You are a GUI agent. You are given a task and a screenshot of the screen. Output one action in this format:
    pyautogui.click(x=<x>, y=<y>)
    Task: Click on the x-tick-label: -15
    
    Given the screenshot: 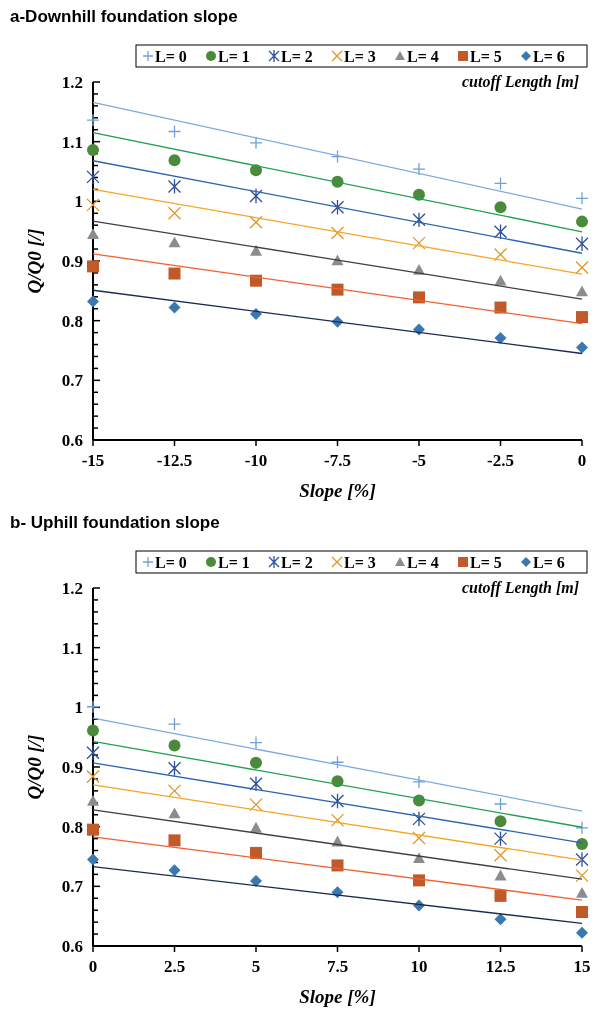 What is the action you would take?
    pyautogui.click(x=93, y=460)
    